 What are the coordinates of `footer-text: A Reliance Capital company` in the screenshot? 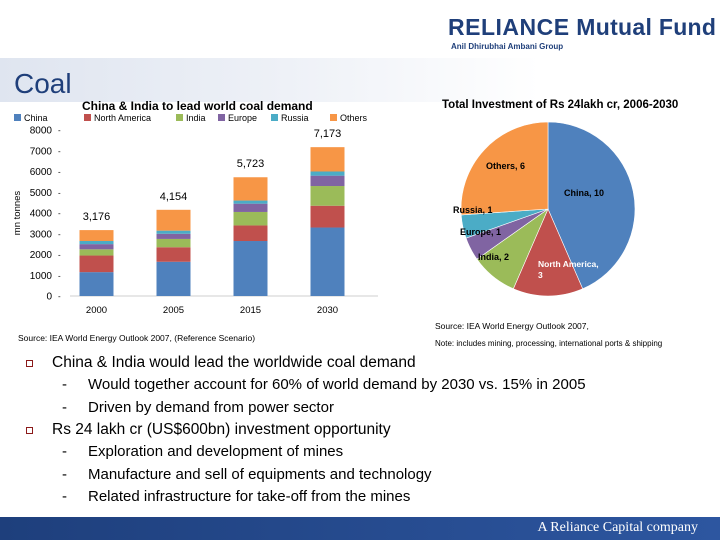 It's located at (617, 527).